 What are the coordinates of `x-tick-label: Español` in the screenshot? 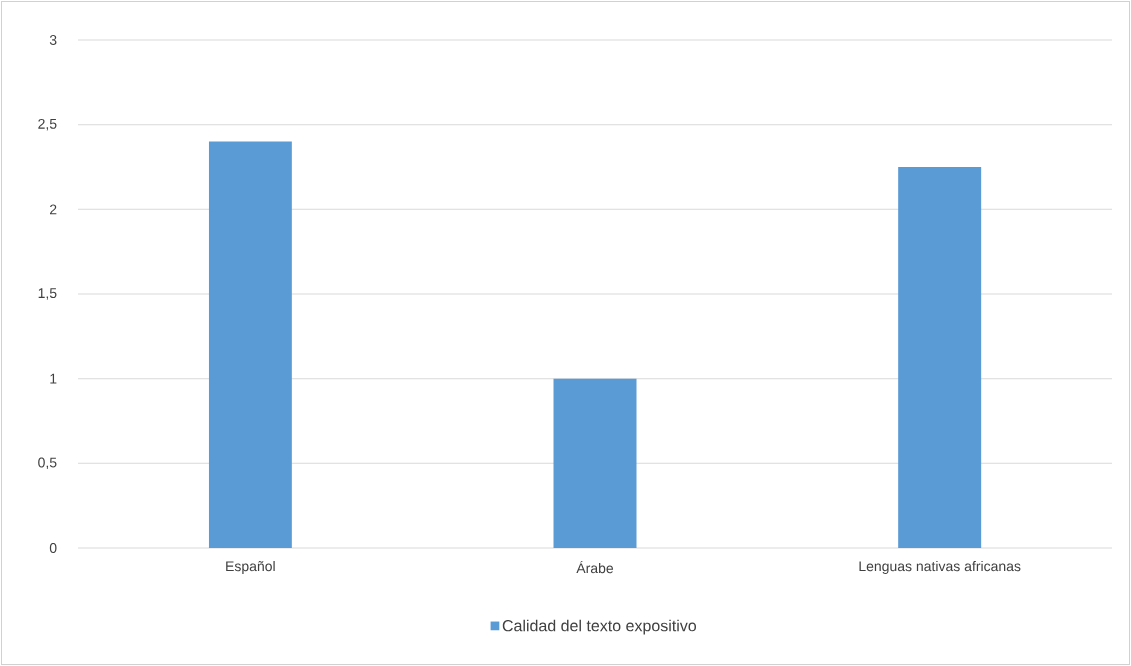 It's located at (250, 567).